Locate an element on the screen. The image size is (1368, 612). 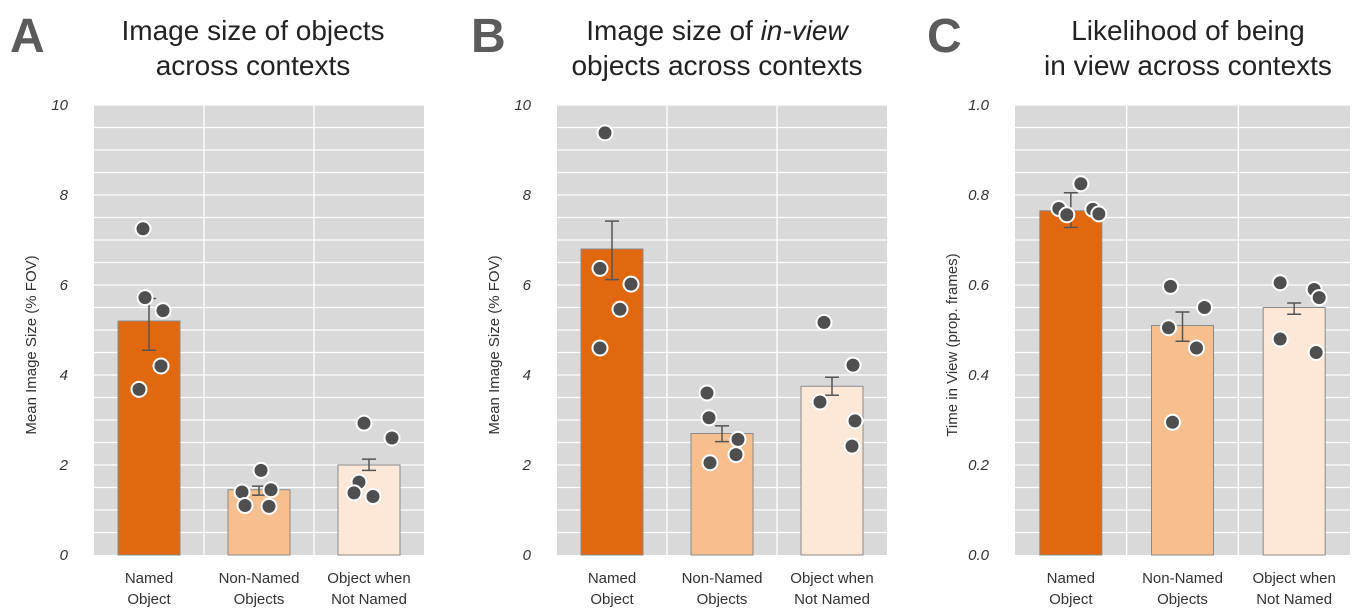
panel-letter: B is located at coordinates (488, 36).